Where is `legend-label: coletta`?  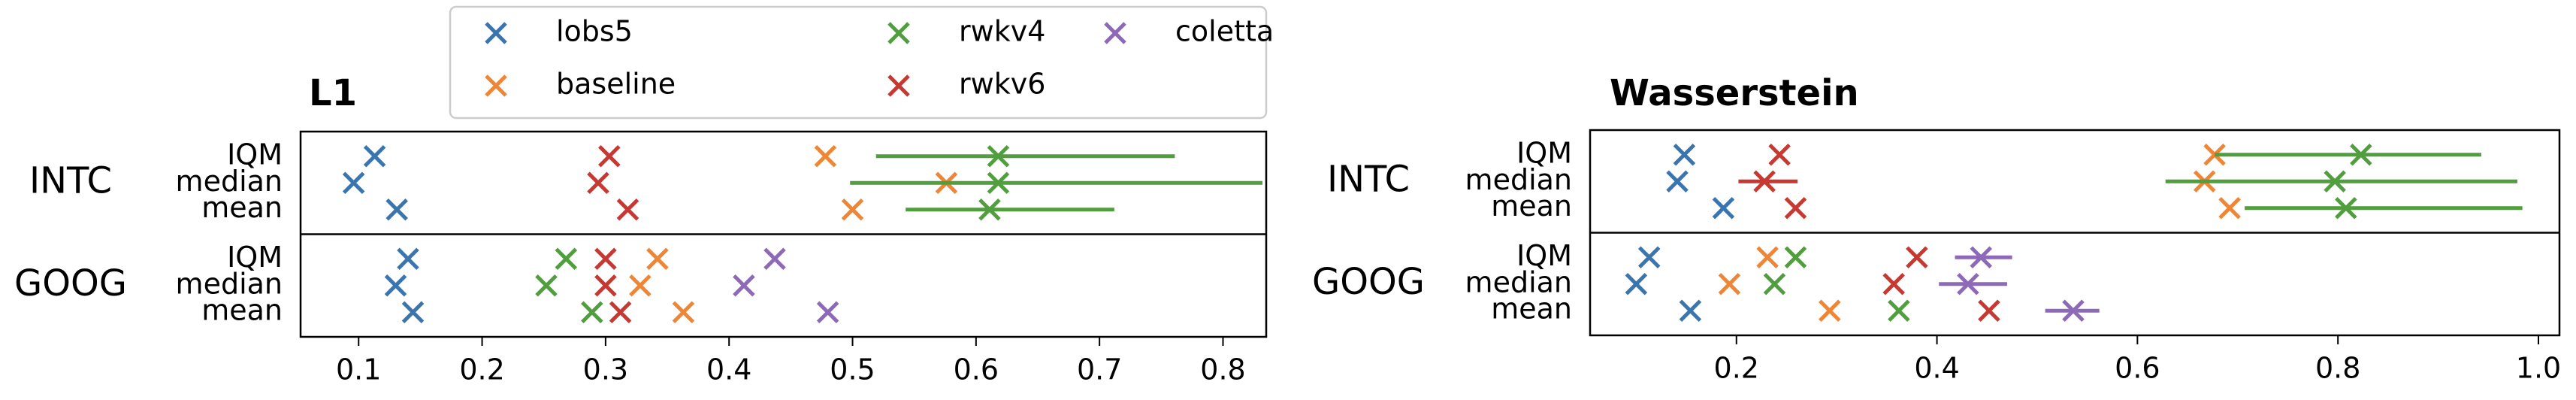
legend-label: coletta is located at coordinates (1224, 31).